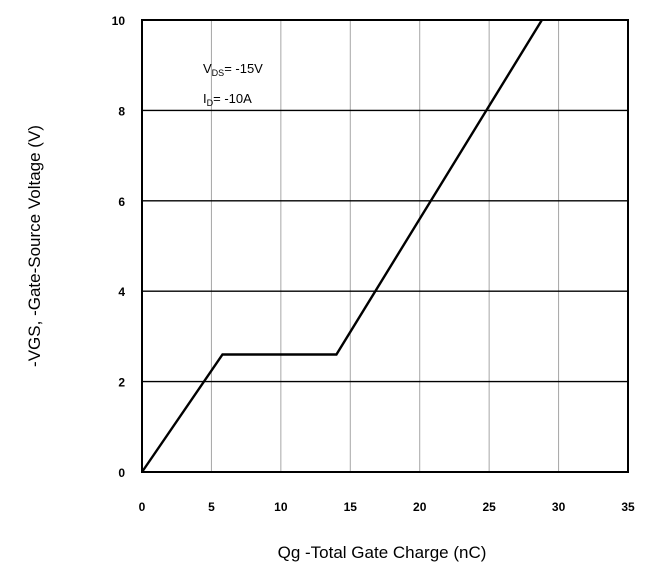 Image resolution: width=647 pixels, height=569 pixels. What do you see at coordinates (121, 111) in the screenshot?
I see `y-tick-label: 8` at bounding box center [121, 111].